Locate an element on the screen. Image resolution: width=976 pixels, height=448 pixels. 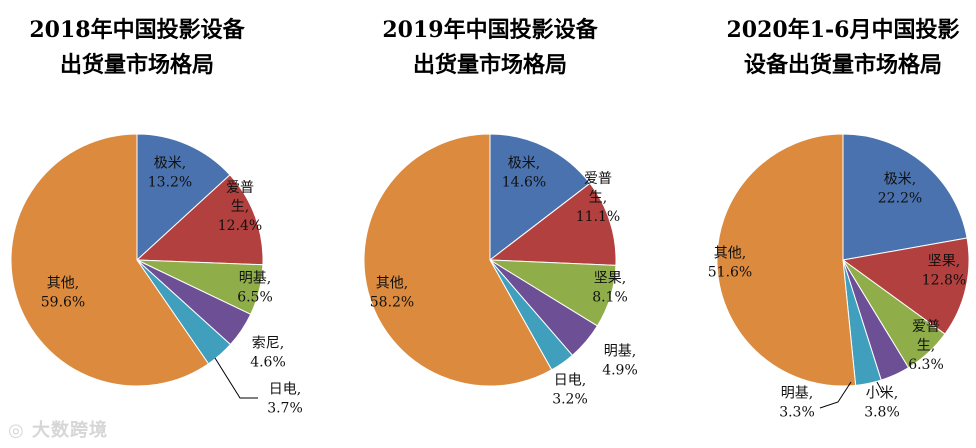
slice-label: 日电, 3.7% is located at coordinates (285, 399).